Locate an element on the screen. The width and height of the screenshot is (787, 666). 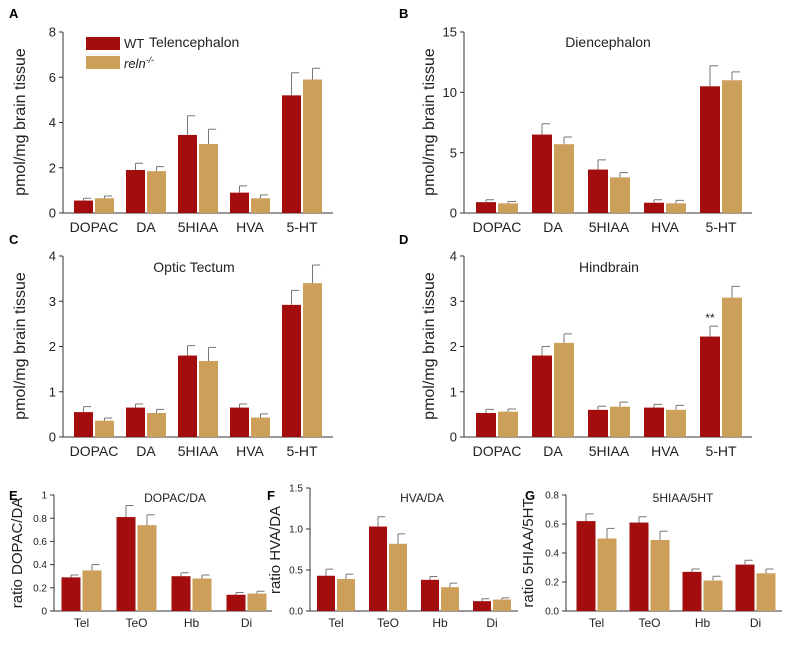
y-tick-label-e-0: 0 is located at coordinates (44, 612).